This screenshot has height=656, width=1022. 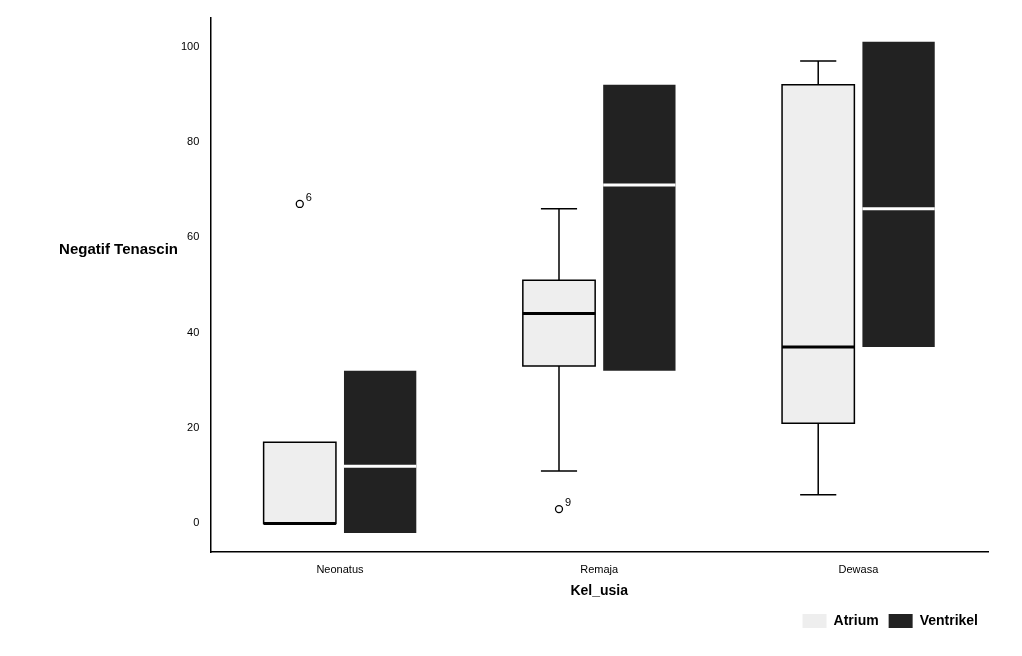 I want to click on y-axis-title: Negatif Tenascin, so click(x=118, y=248).